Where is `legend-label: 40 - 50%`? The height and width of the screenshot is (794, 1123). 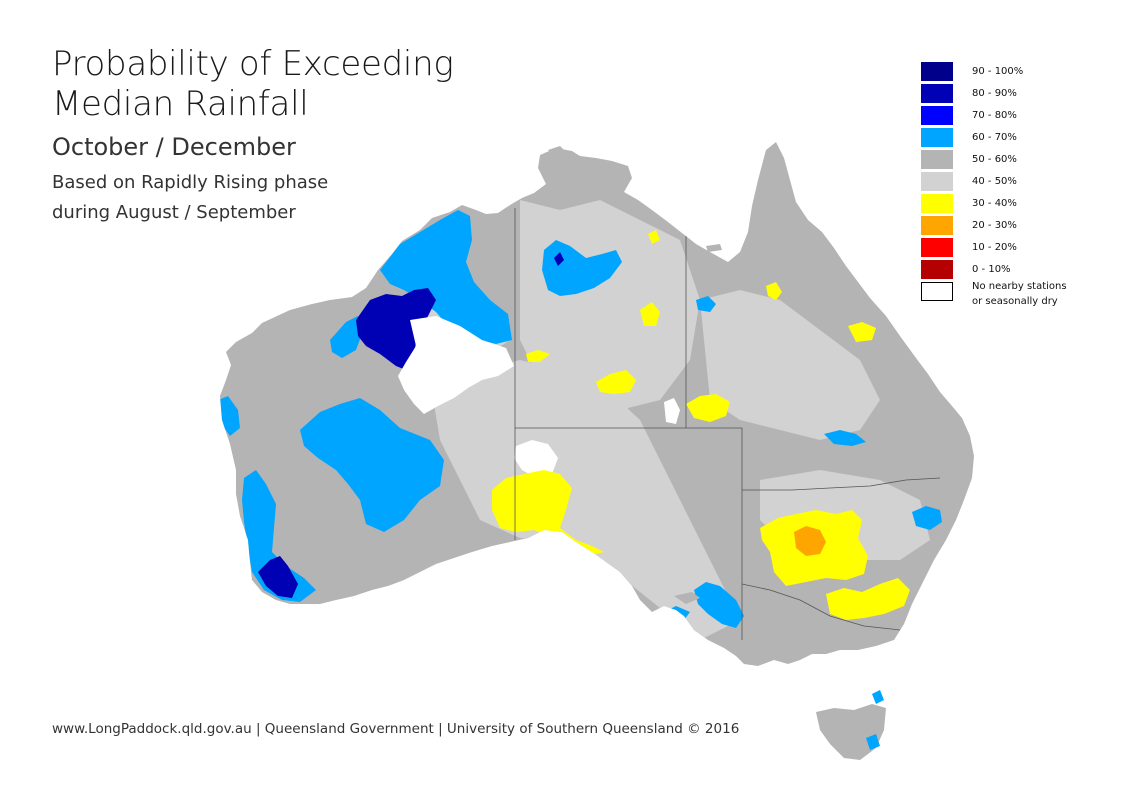
legend-label: 40 - 50% is located at coordinates (994, 181).